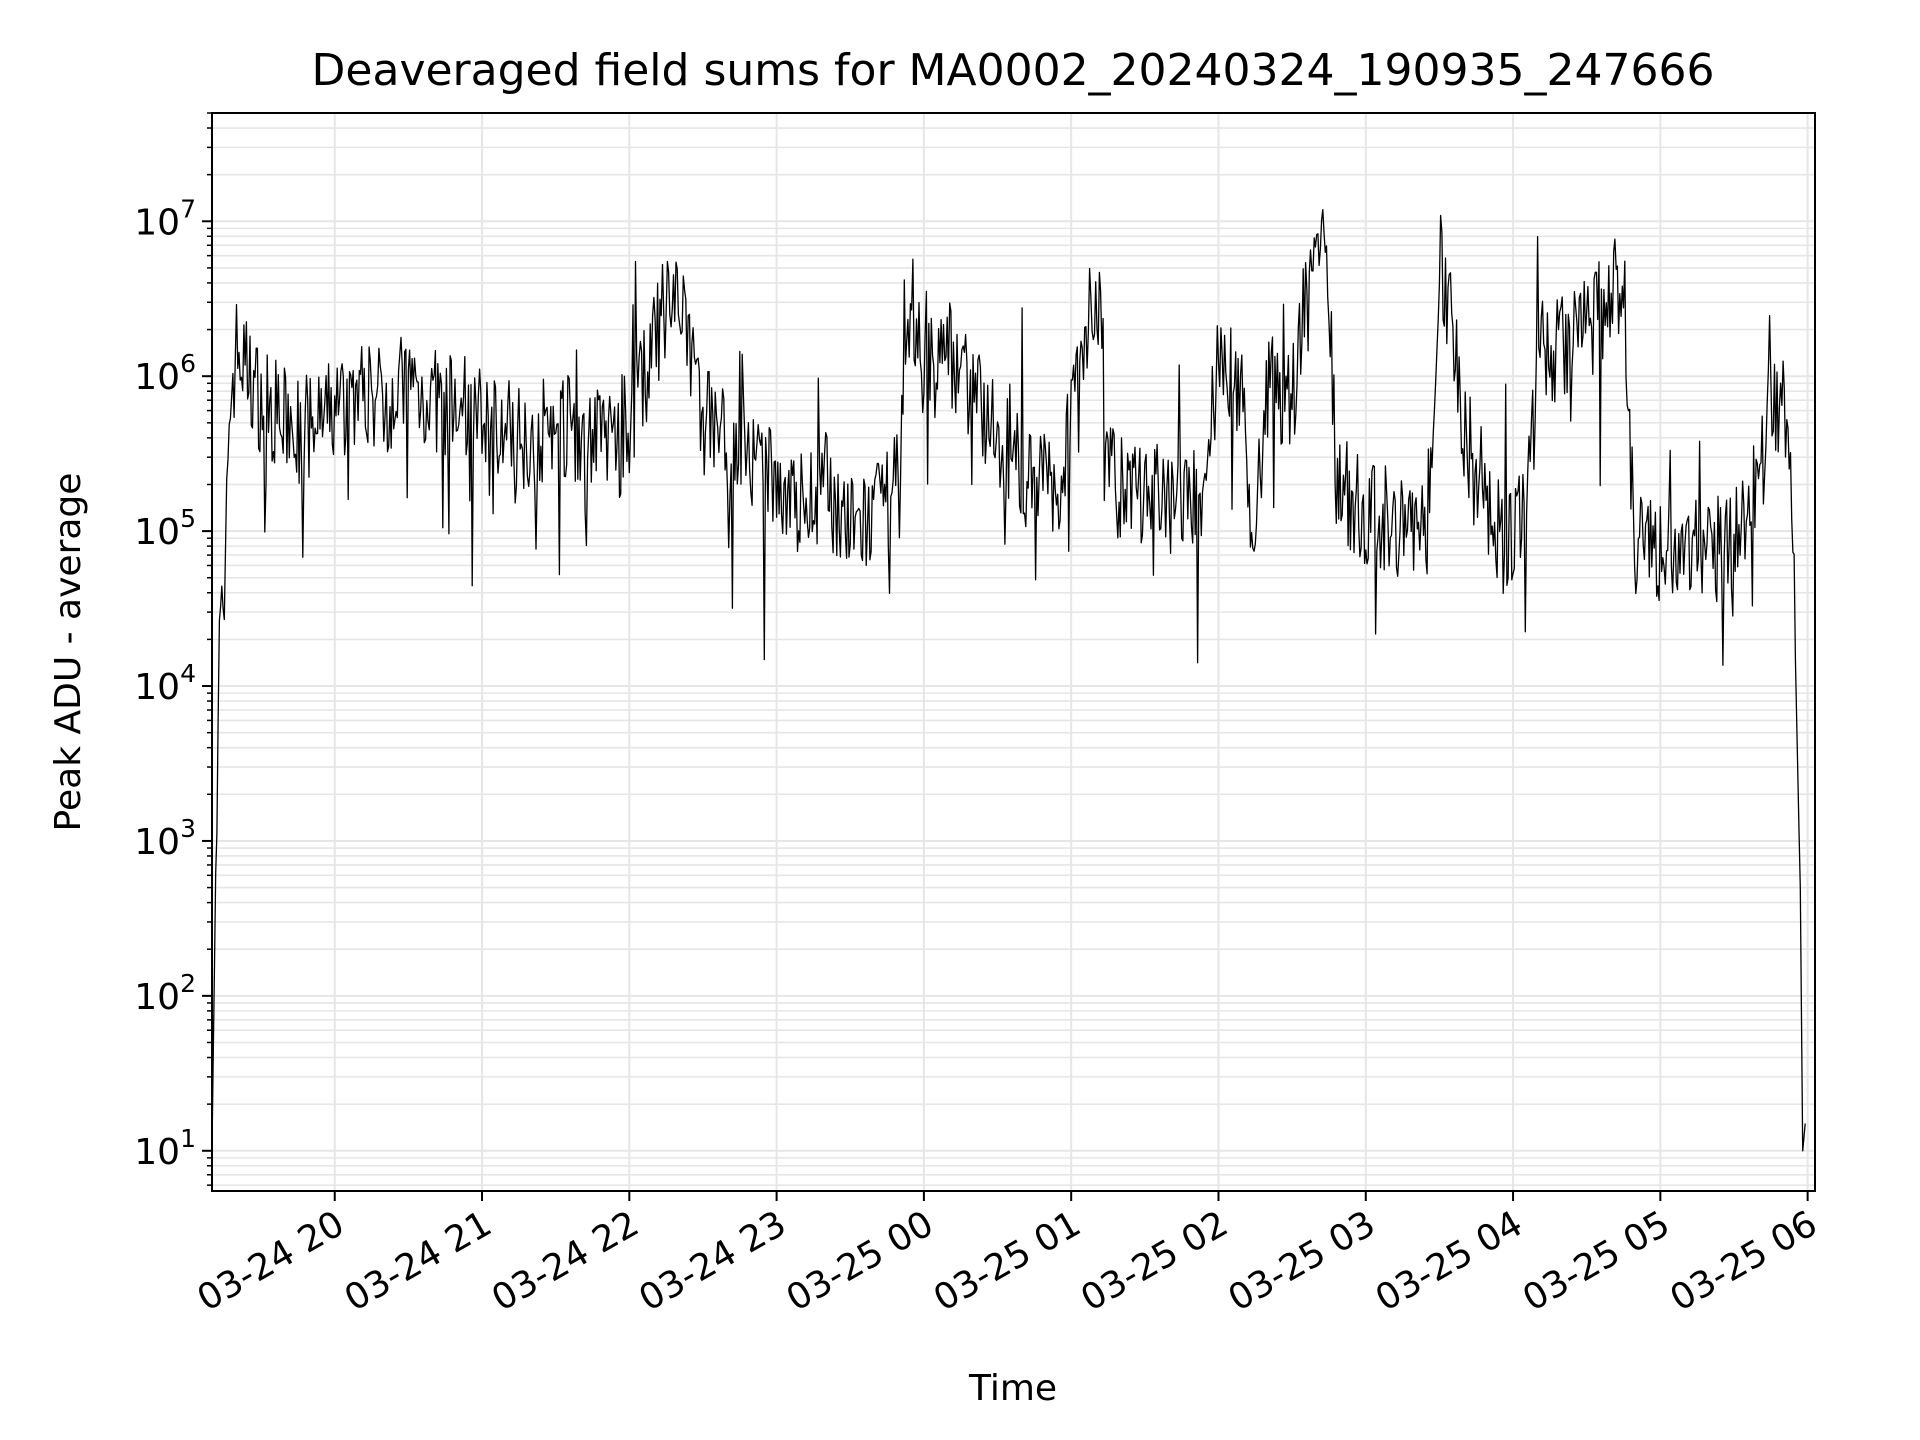 The width and height of the screenshot is (1920, 1440). Describe the element at coordinates (173, 649) in the screenshot. I see `y-axis: 10¹ 10² 10³ 10⁴ 10⁵ 10⁶ 10⁷` at that location.